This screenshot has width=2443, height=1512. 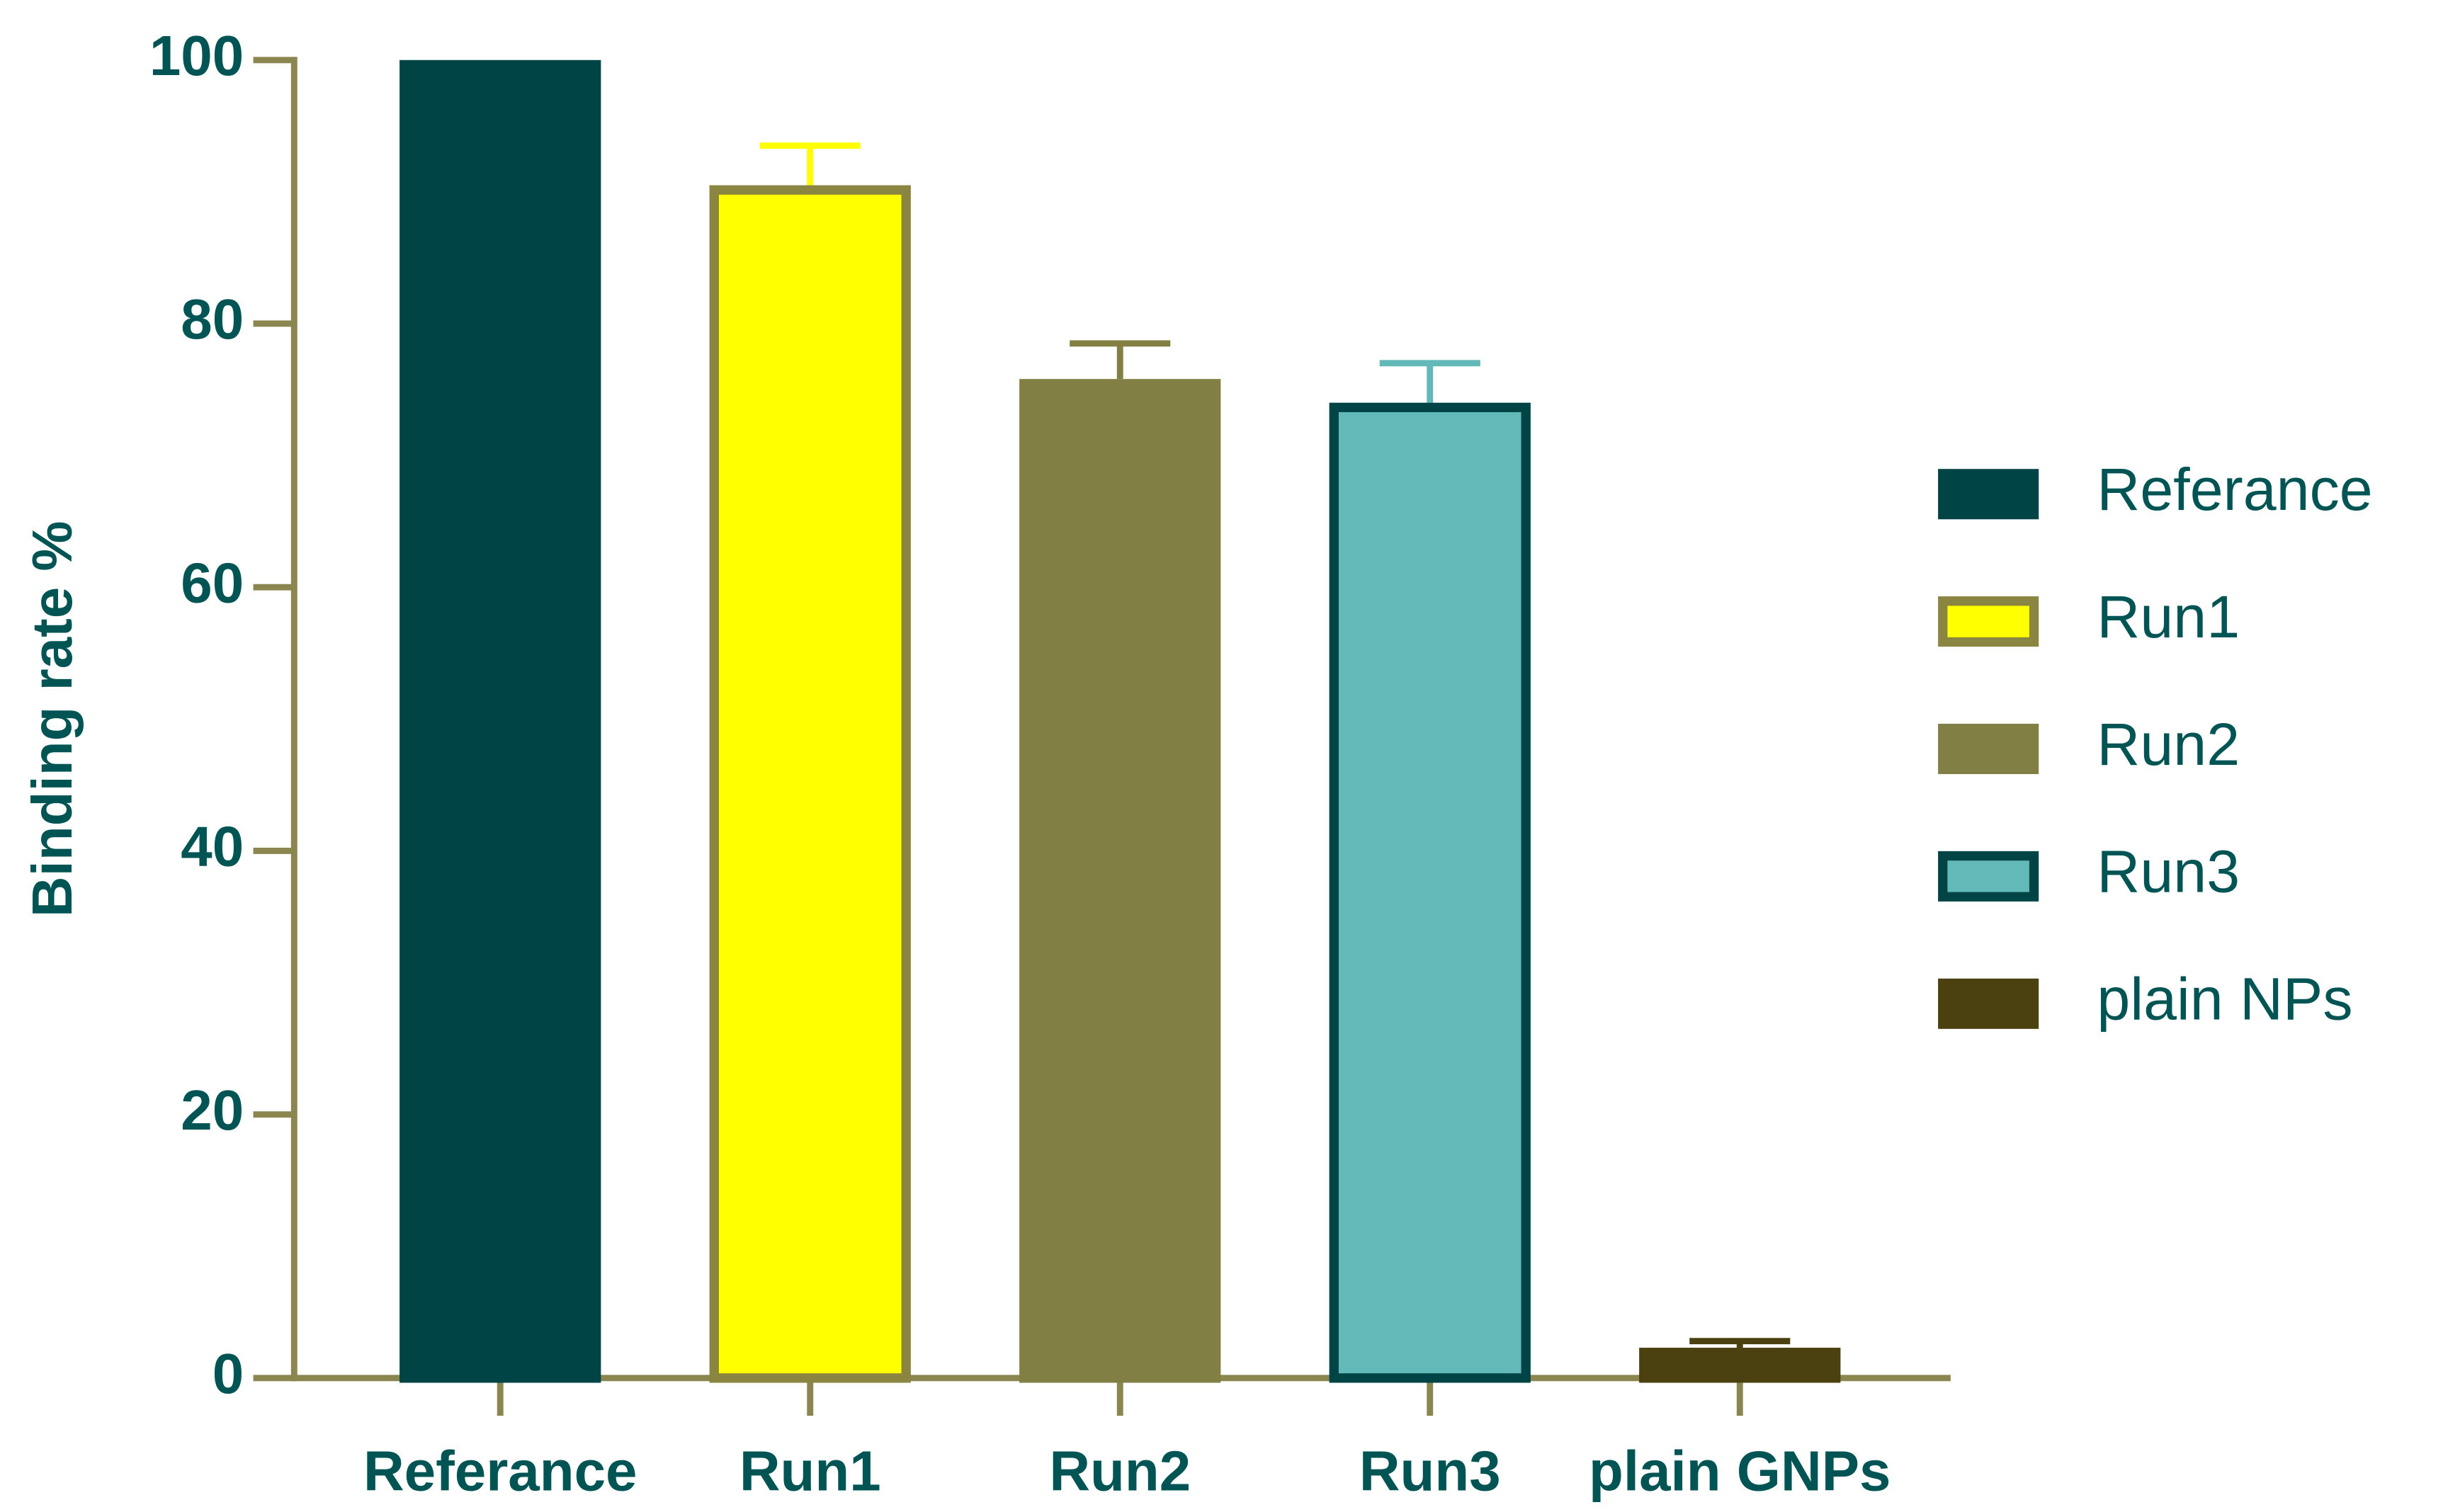 What do you see at coordinates (500, 1471) in the screenshot?
I see `x-tick-label: Referance` at bounding box center [500, 1471].